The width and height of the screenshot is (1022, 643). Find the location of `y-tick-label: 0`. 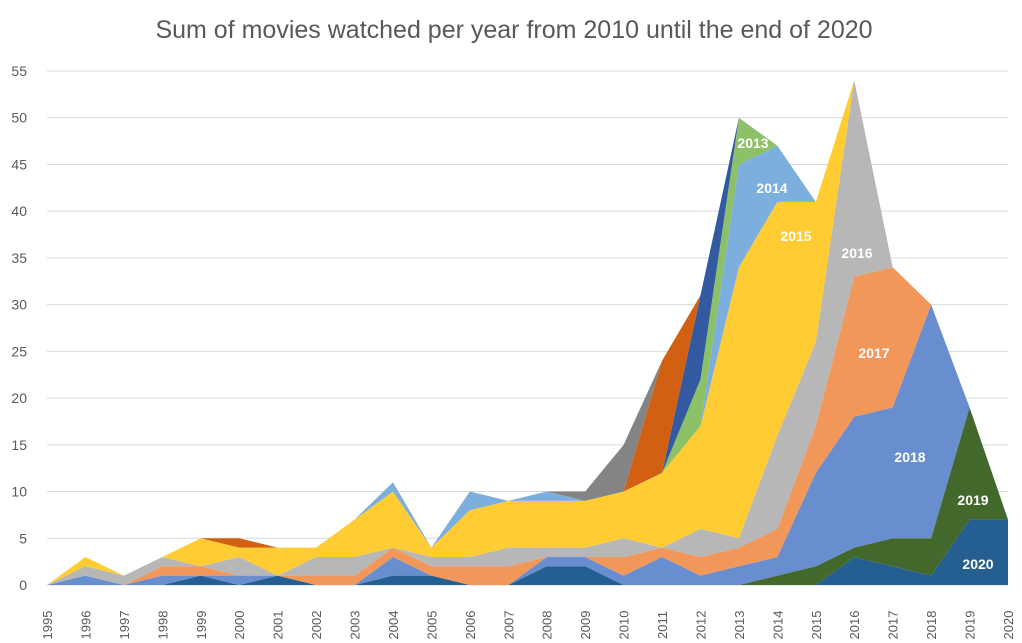

y-tick-label: 0 is located at coordinates (23, 585).